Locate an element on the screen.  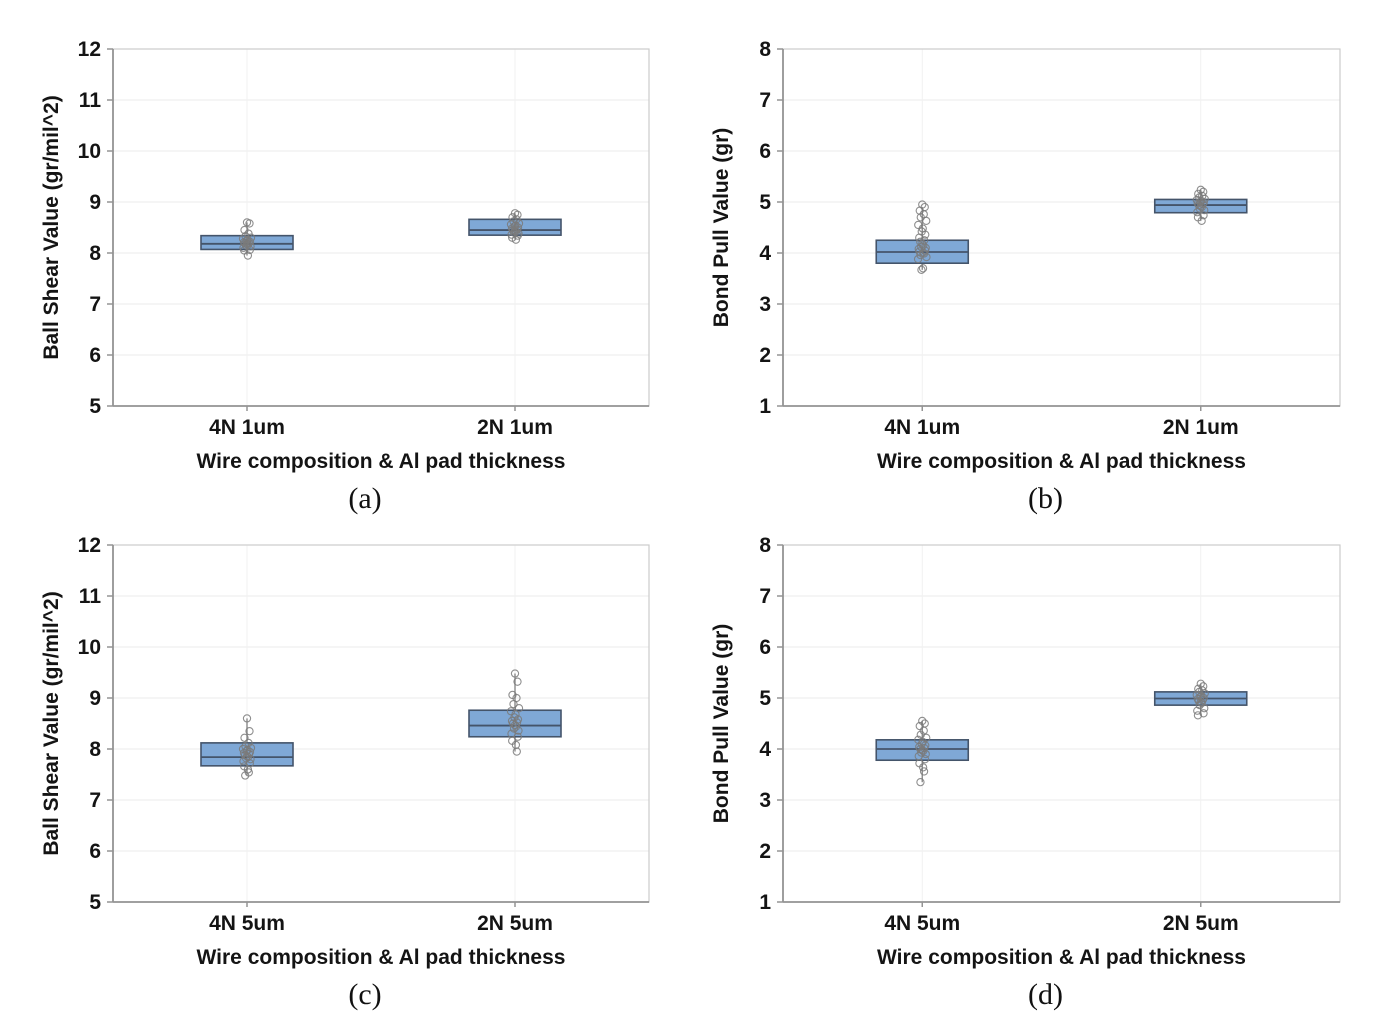
y-tick-label: 10 is located at coordinates (89, 151).